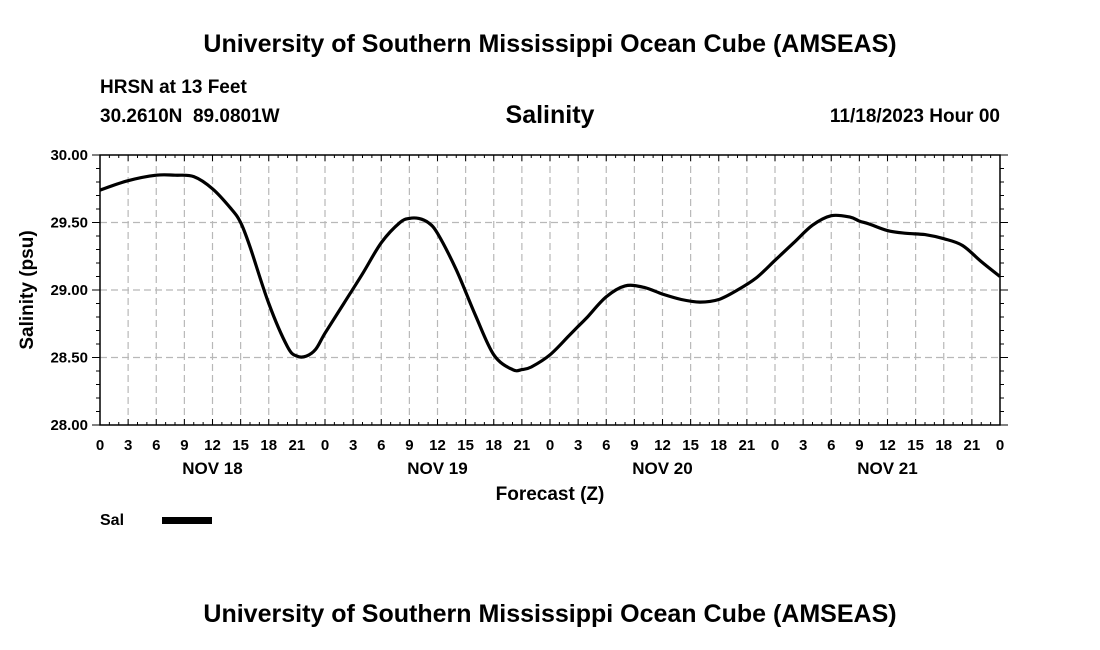 The height and width of the screenshot is (650, 1100). What do you see at coordinates (69, 358) in the screenshot?
I see `y-tick-label: 28.50` at bounding box center [69, 358].